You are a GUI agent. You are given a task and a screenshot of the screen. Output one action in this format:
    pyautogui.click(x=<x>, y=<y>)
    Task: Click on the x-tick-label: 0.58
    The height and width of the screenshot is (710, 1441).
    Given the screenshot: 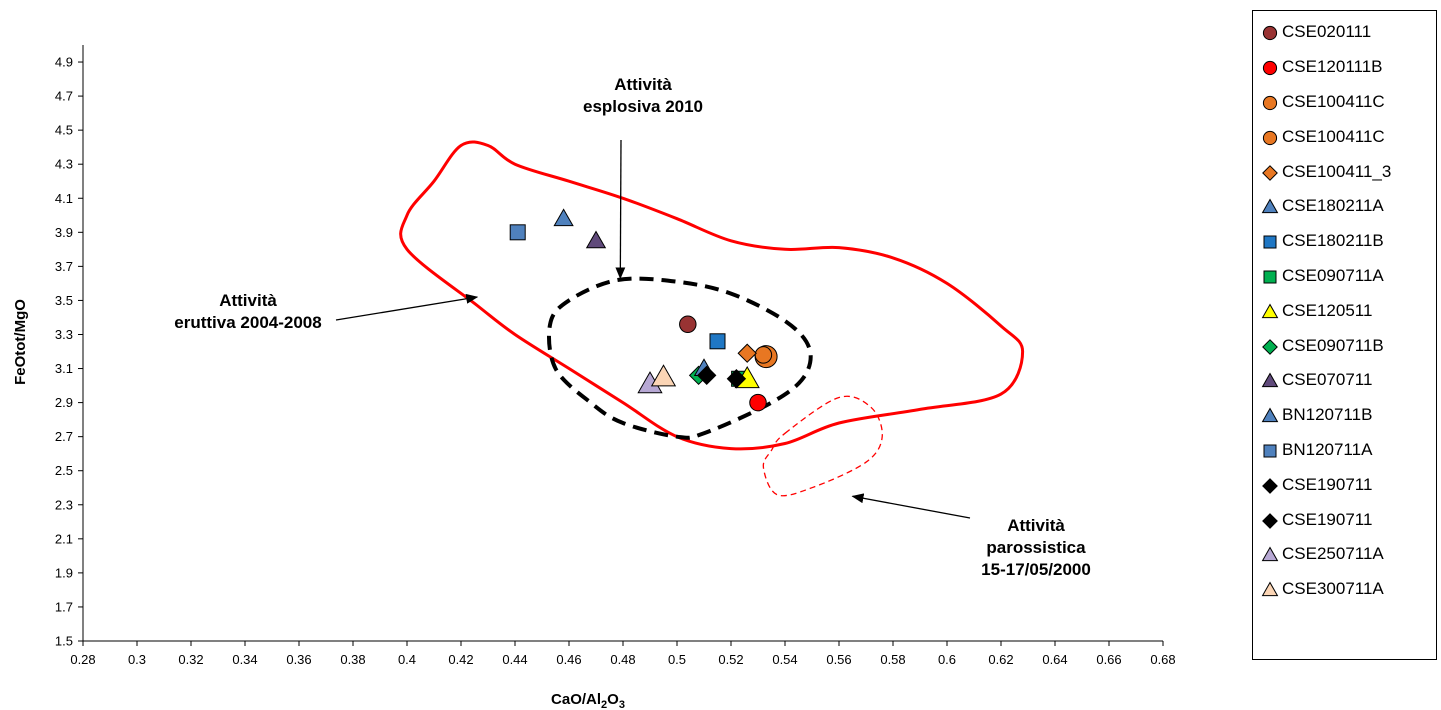 What is the action you would take?
    pyautogui.click(x=892, y=659)
    